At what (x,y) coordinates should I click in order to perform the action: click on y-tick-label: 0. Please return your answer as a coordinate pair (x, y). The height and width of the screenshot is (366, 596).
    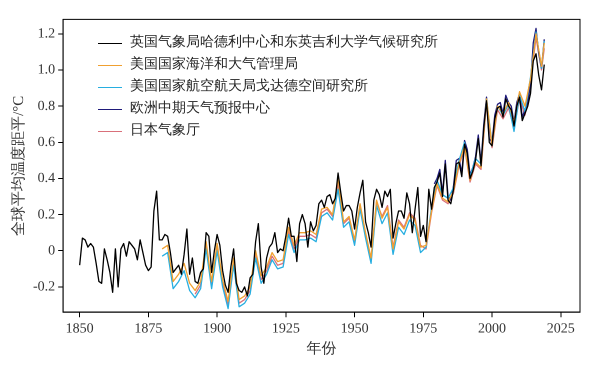
    Looking at the image, I should click on (52, 250).